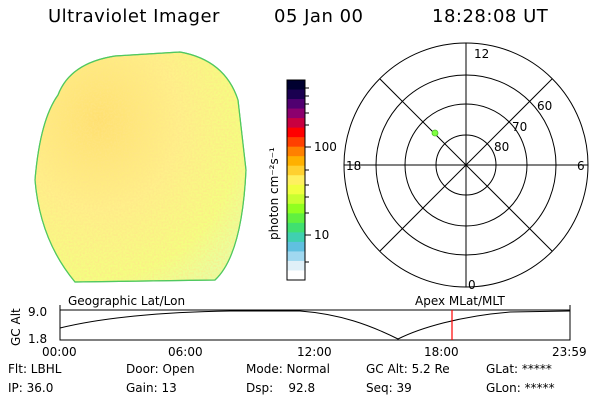 This screenshot has height=400, width=600. What do you see at coordinates (569, 352) in the screenshot?
I see `timeline-tick-2359: 23:59` at bounding box center [569, 352].